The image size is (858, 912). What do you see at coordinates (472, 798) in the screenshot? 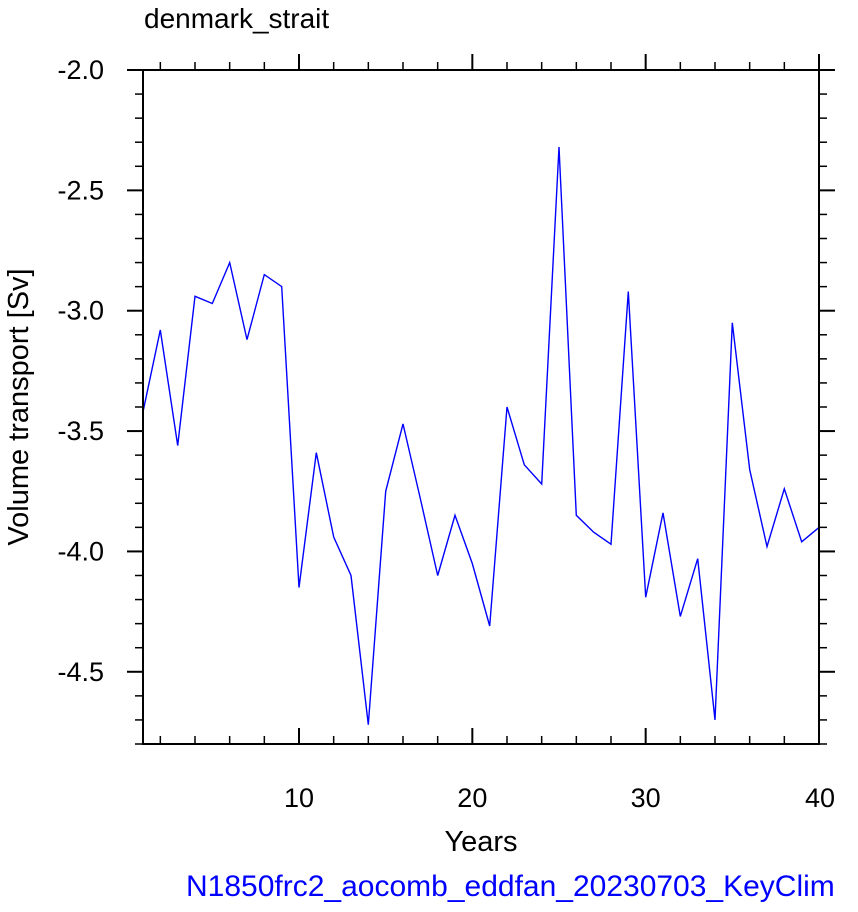
I see `x-tick-label: 20` at bounding box center [472, 798].